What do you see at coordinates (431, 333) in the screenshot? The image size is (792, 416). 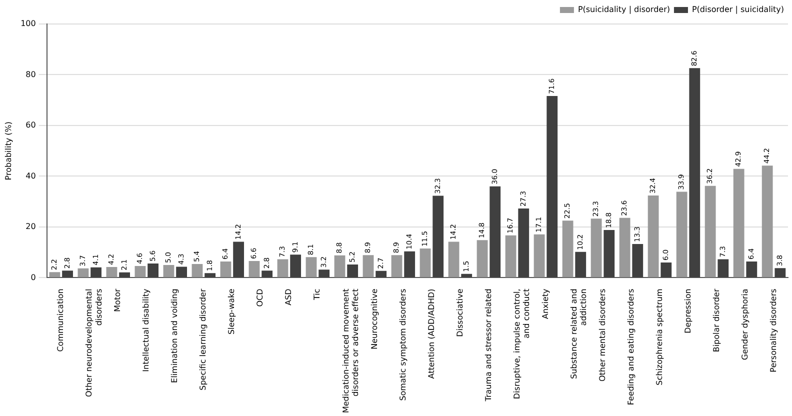 I see `x-tick-label: Attention (ADD/ADHD)` at bounding box center [431, 333].